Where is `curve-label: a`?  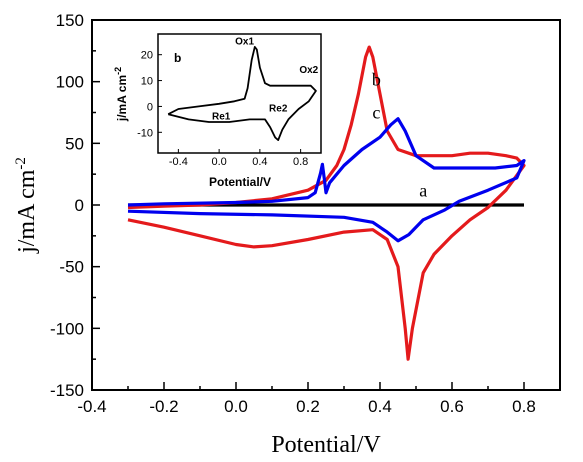
curve-label: a is located at coordinates (423, 190).